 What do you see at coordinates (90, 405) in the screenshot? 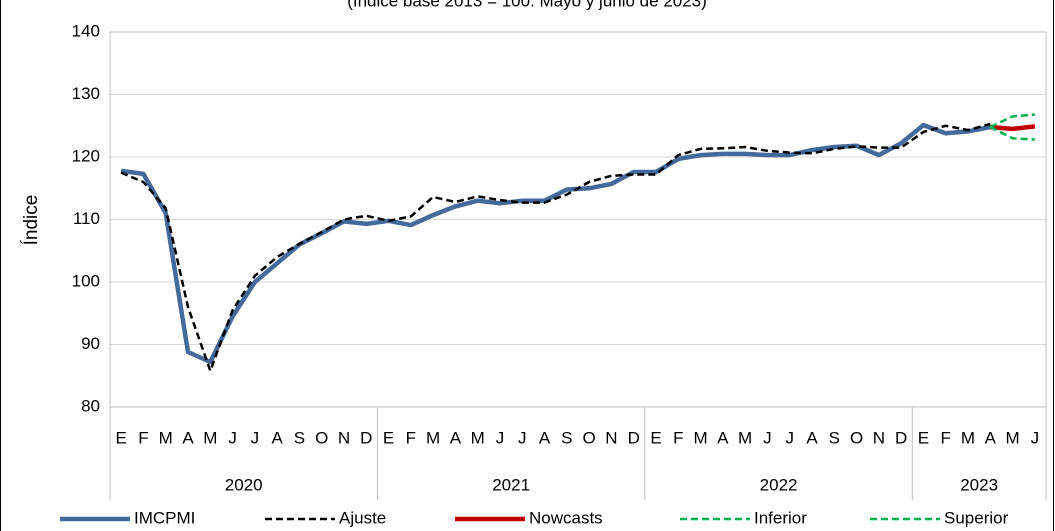
I see `y-tick-label: 80` at bounding box center [90, 405].